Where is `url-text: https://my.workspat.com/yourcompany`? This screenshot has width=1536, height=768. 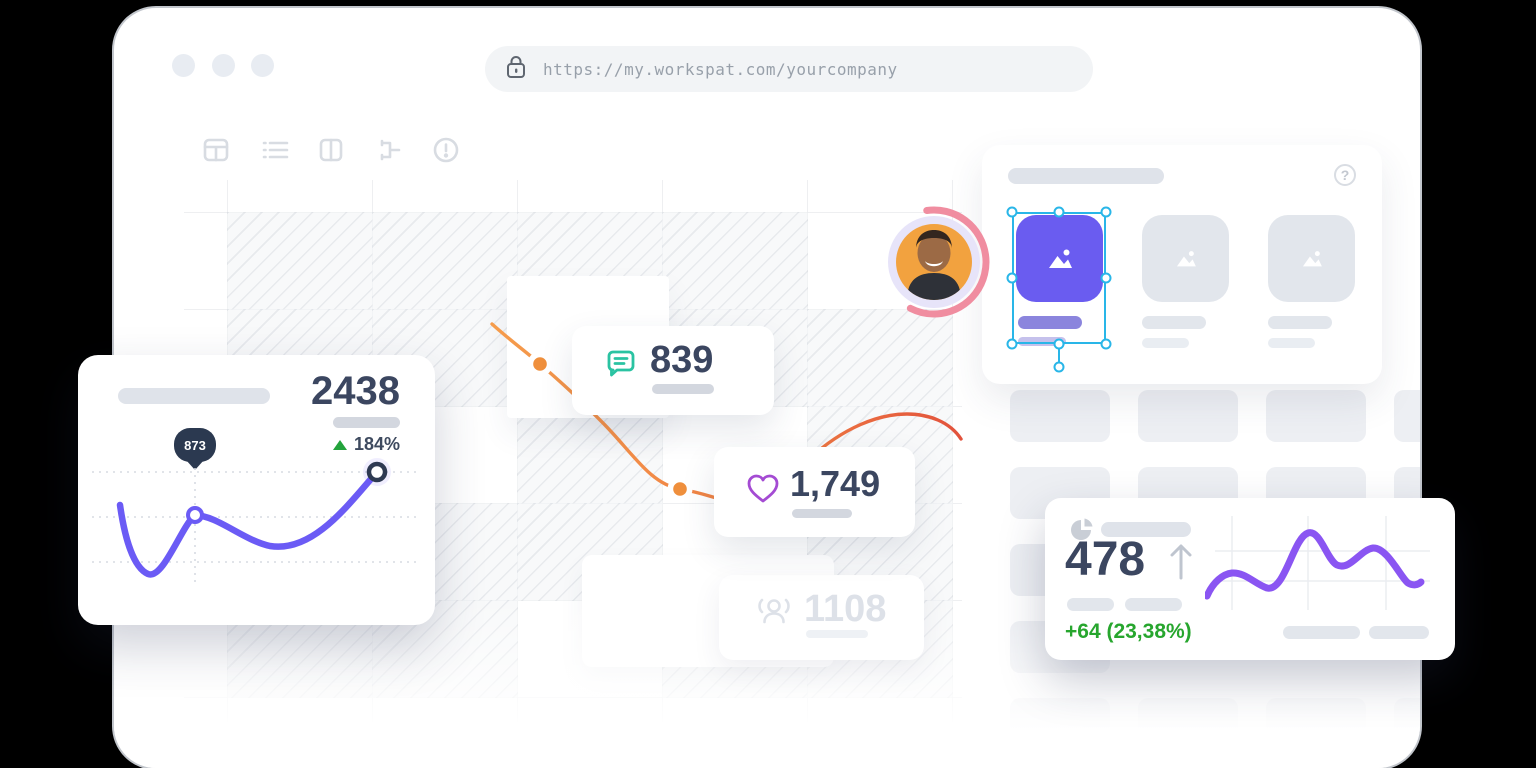 url-text: https://my.workspat.com/yourcompany is located at coordinates (720, 69).